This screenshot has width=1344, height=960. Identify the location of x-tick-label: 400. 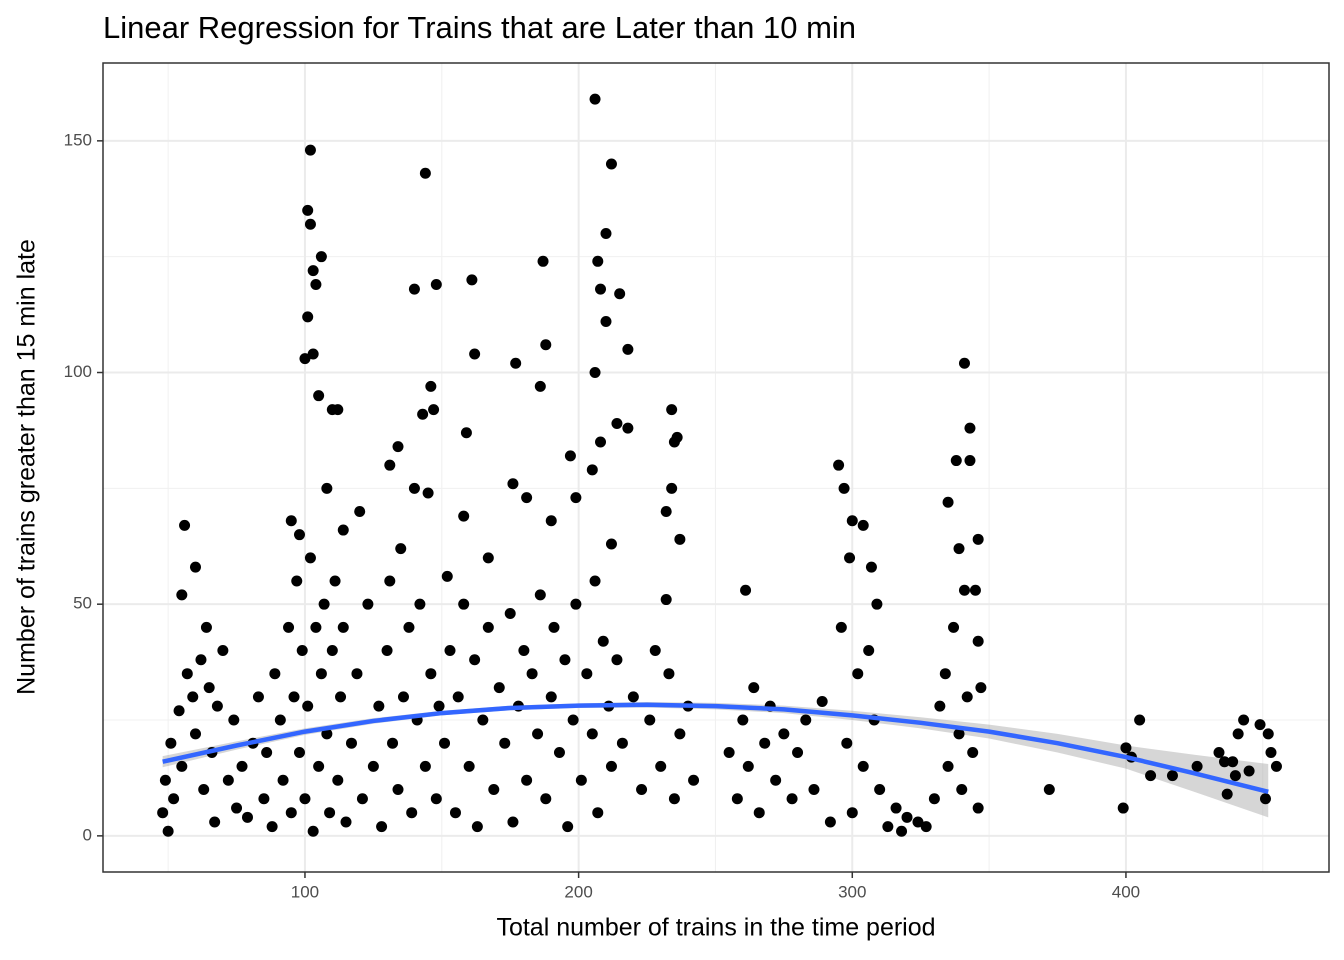
(1126, 891).